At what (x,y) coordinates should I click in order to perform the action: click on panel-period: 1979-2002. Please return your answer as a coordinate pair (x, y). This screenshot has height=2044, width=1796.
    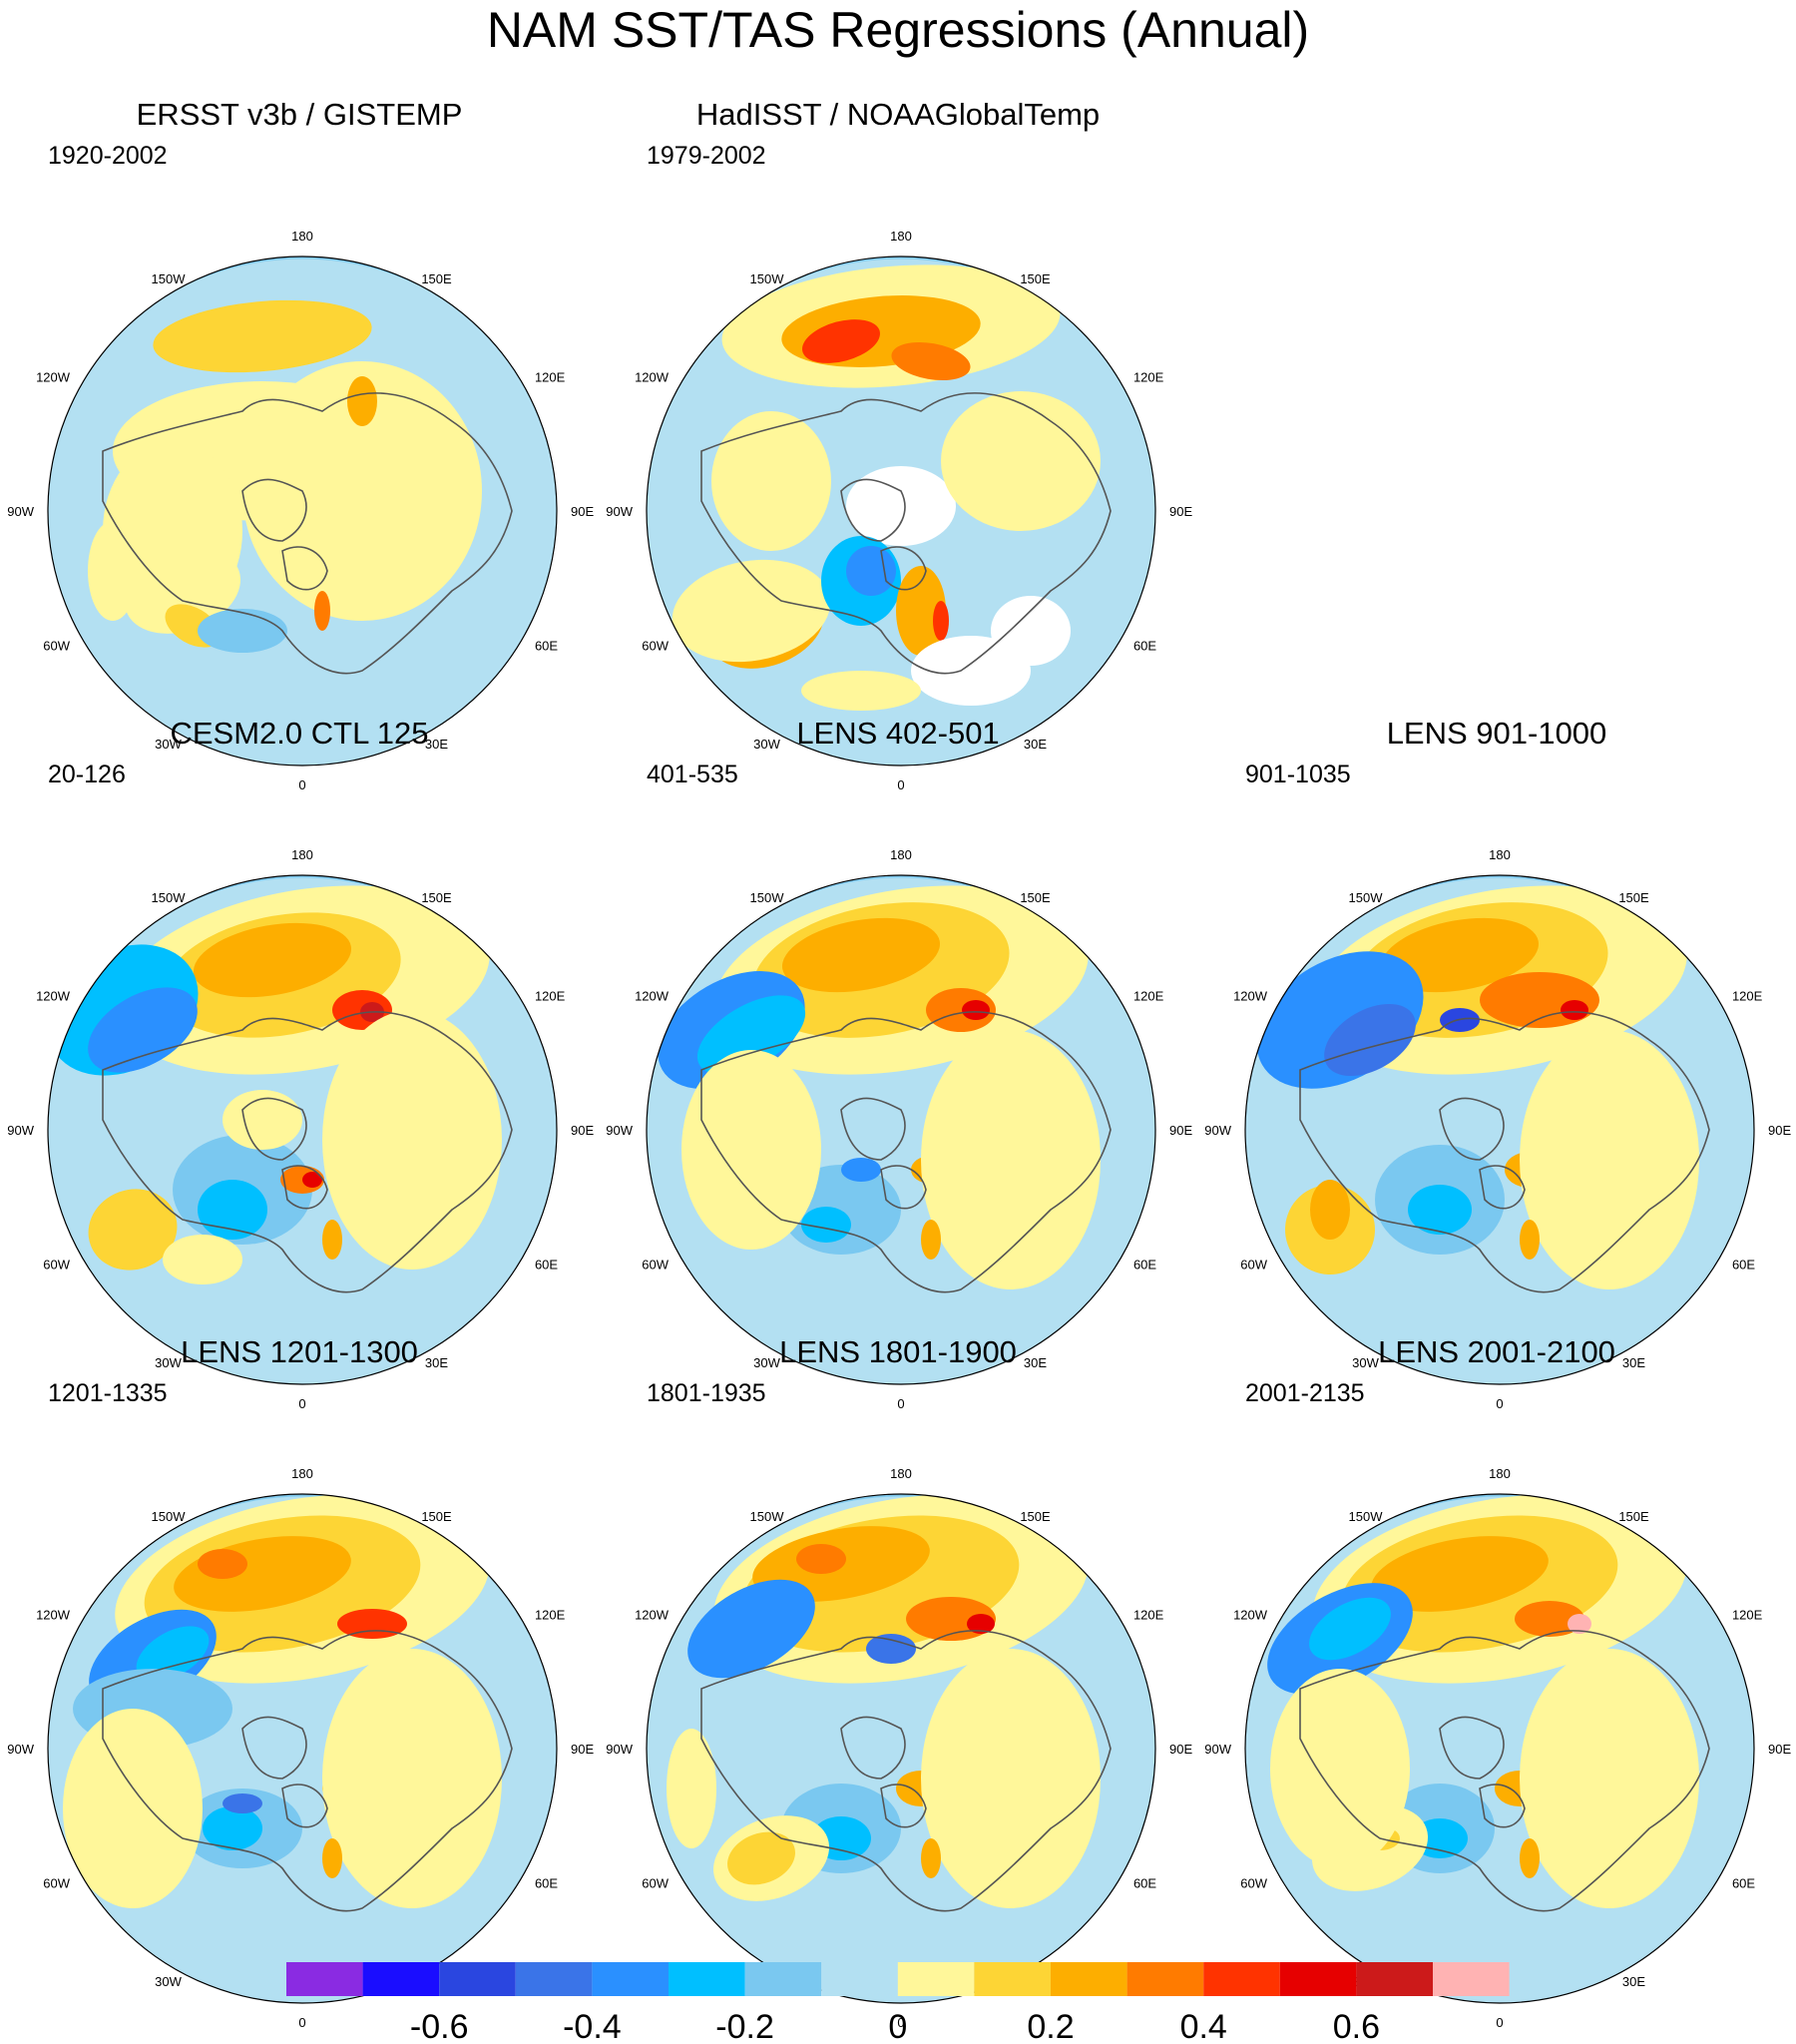
    Looking at the image, I should click on (706, 156).